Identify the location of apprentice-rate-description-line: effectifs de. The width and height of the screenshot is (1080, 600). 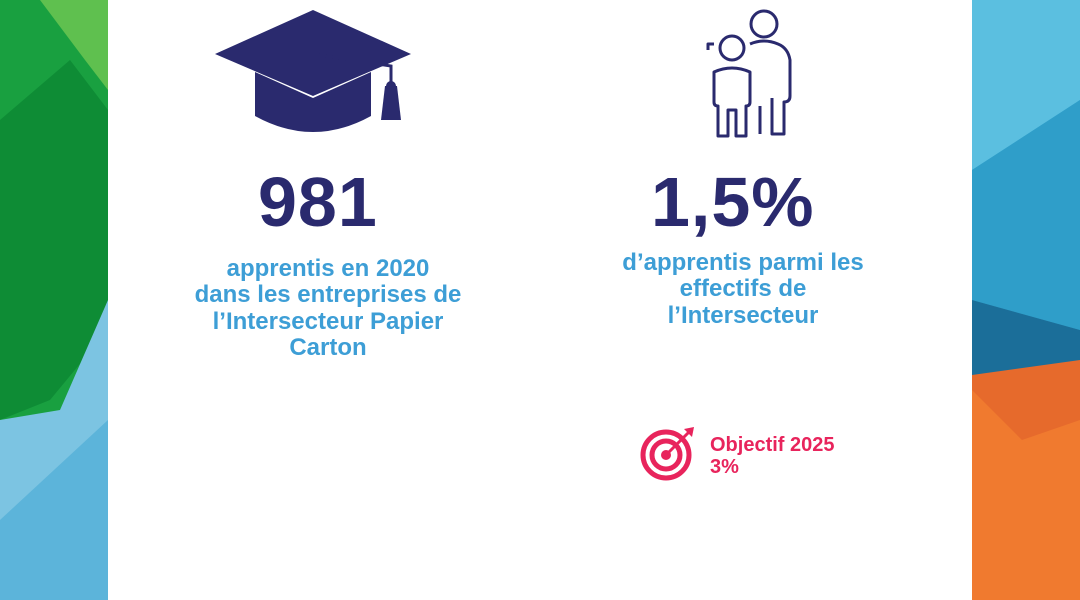
(743, 289).